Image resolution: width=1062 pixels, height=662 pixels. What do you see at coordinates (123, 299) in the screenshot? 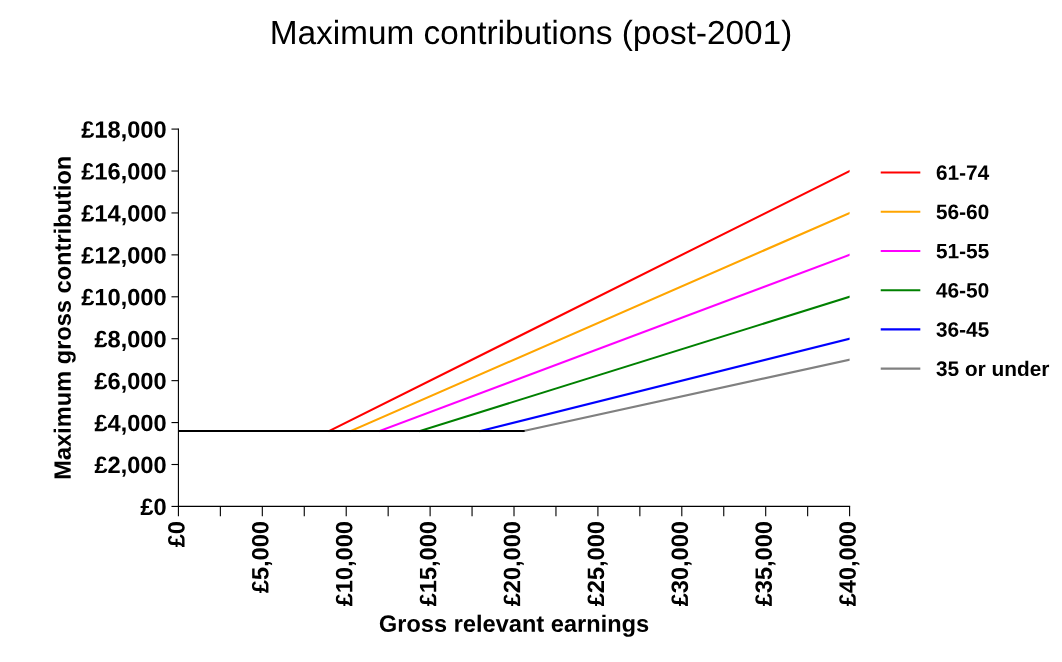
I see `y-tick-label: £10,000` at bounding box center [123, 299].